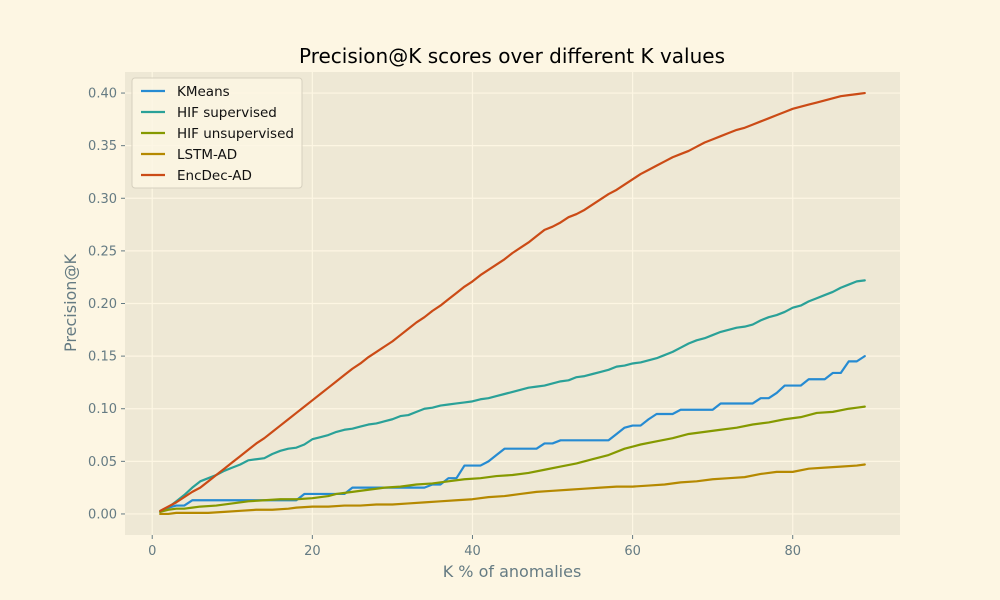 The width and height of the screenshot is (1000, 600). I want to click on x-tick-label: 20, so click(312, 551).